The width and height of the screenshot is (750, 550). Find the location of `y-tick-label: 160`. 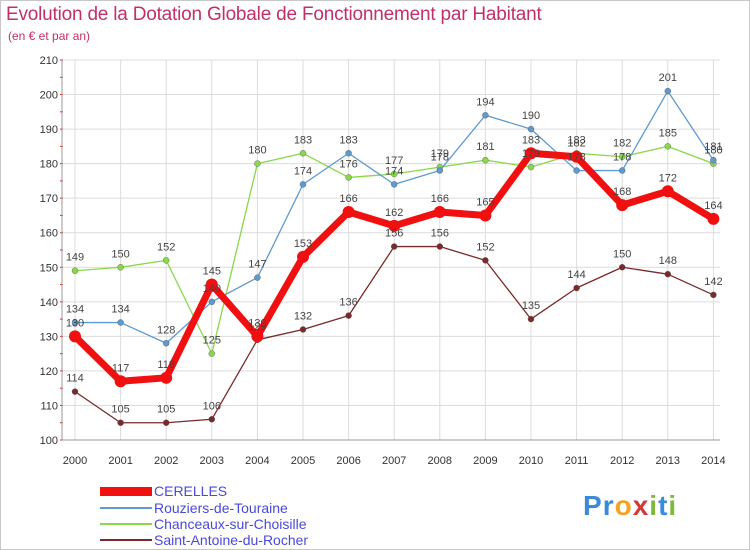

y-tick-label: 160 is located at coordinates (49, 234).